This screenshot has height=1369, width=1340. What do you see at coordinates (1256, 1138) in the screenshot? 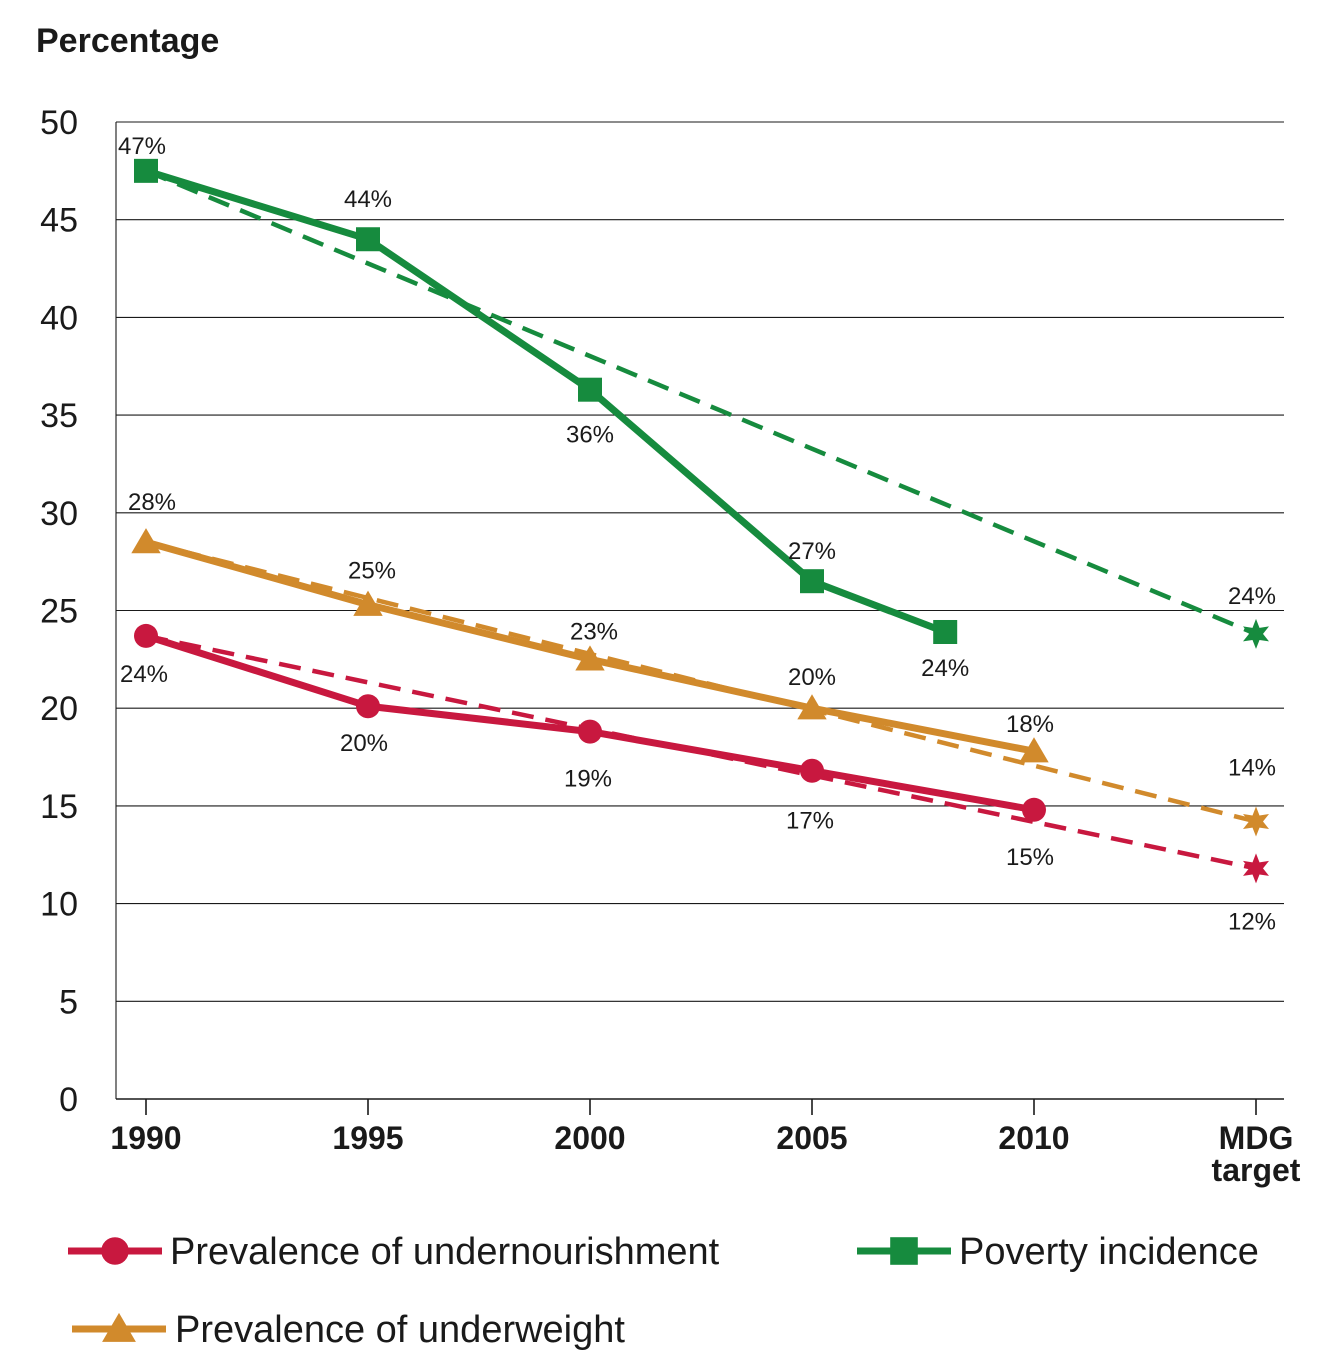
I see `x-tick-label: MDG` at bounding box center [1256, 1138].